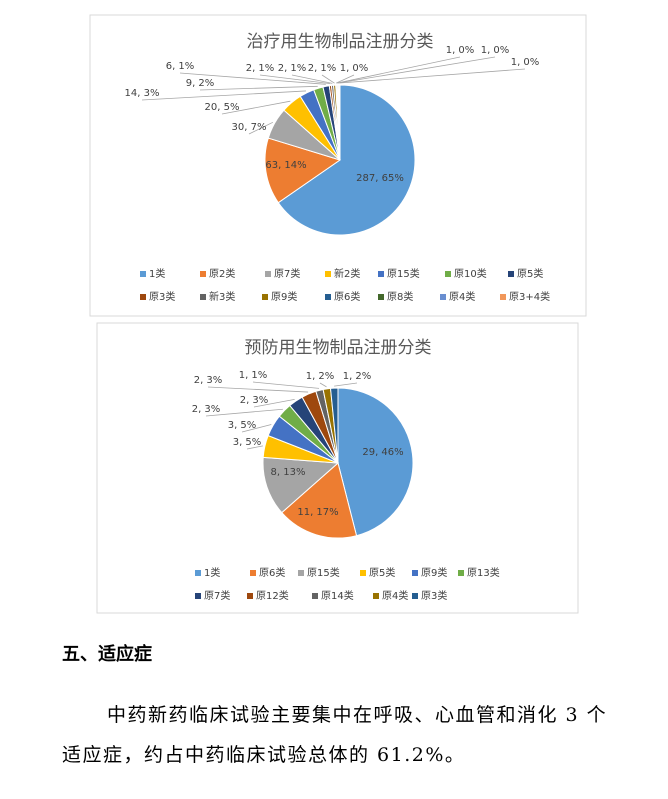  Describe the element at coordinates (380, 178) in the screenshot. I see `data-label: 287, 65%` at that location.